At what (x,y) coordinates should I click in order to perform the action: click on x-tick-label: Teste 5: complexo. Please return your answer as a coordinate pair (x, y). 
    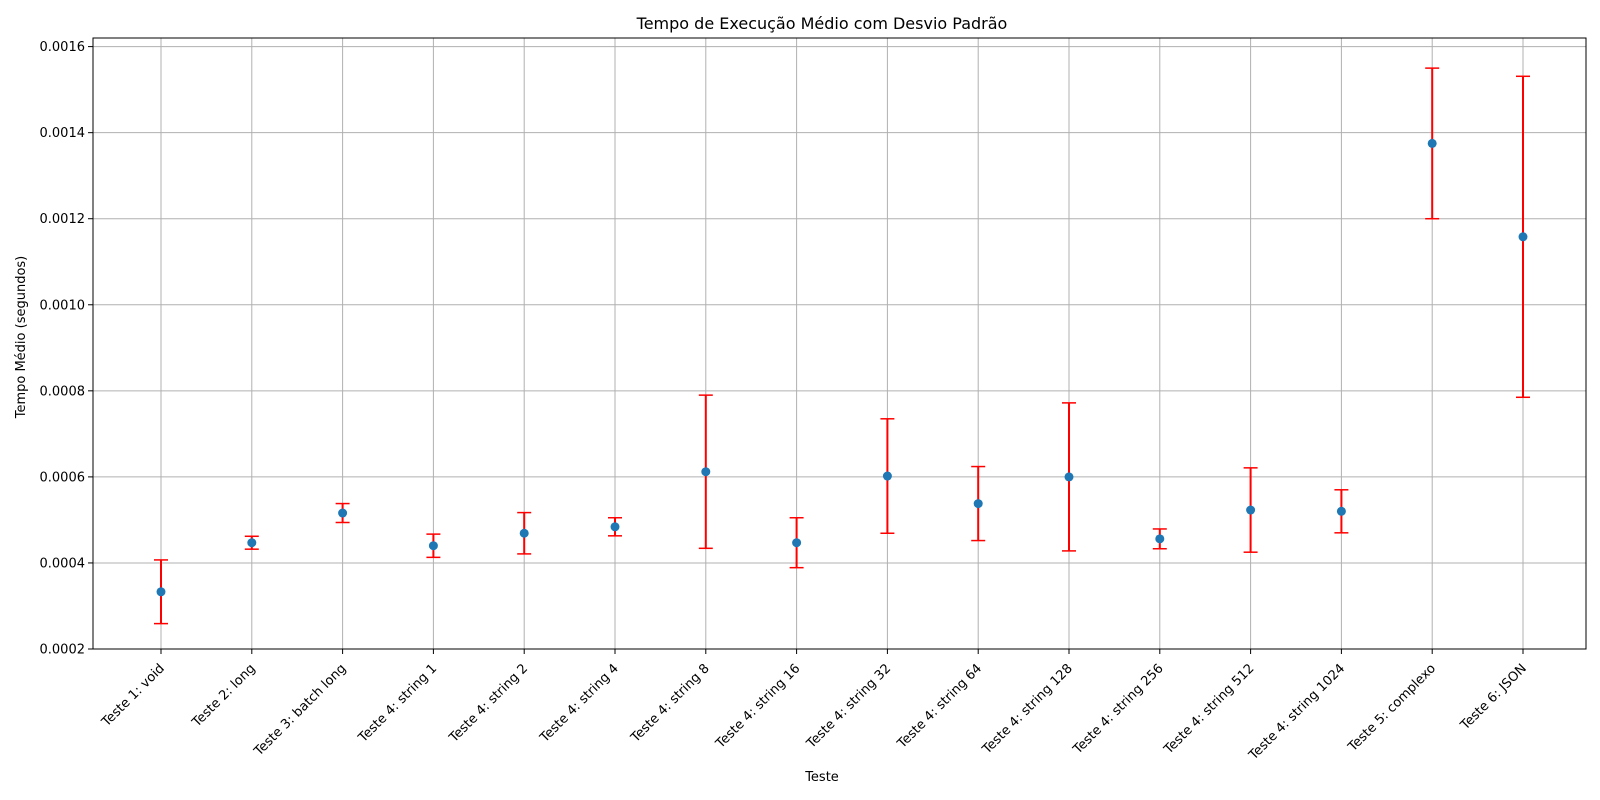
    Looking at the image, I should click on (1392, 708).